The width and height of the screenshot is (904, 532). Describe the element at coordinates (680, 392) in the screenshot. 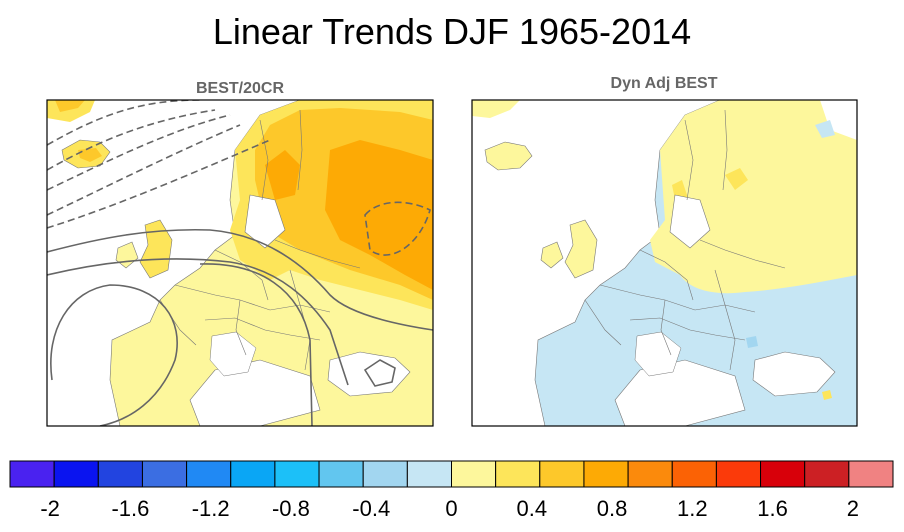

I see `right-mediterranean` at that location.